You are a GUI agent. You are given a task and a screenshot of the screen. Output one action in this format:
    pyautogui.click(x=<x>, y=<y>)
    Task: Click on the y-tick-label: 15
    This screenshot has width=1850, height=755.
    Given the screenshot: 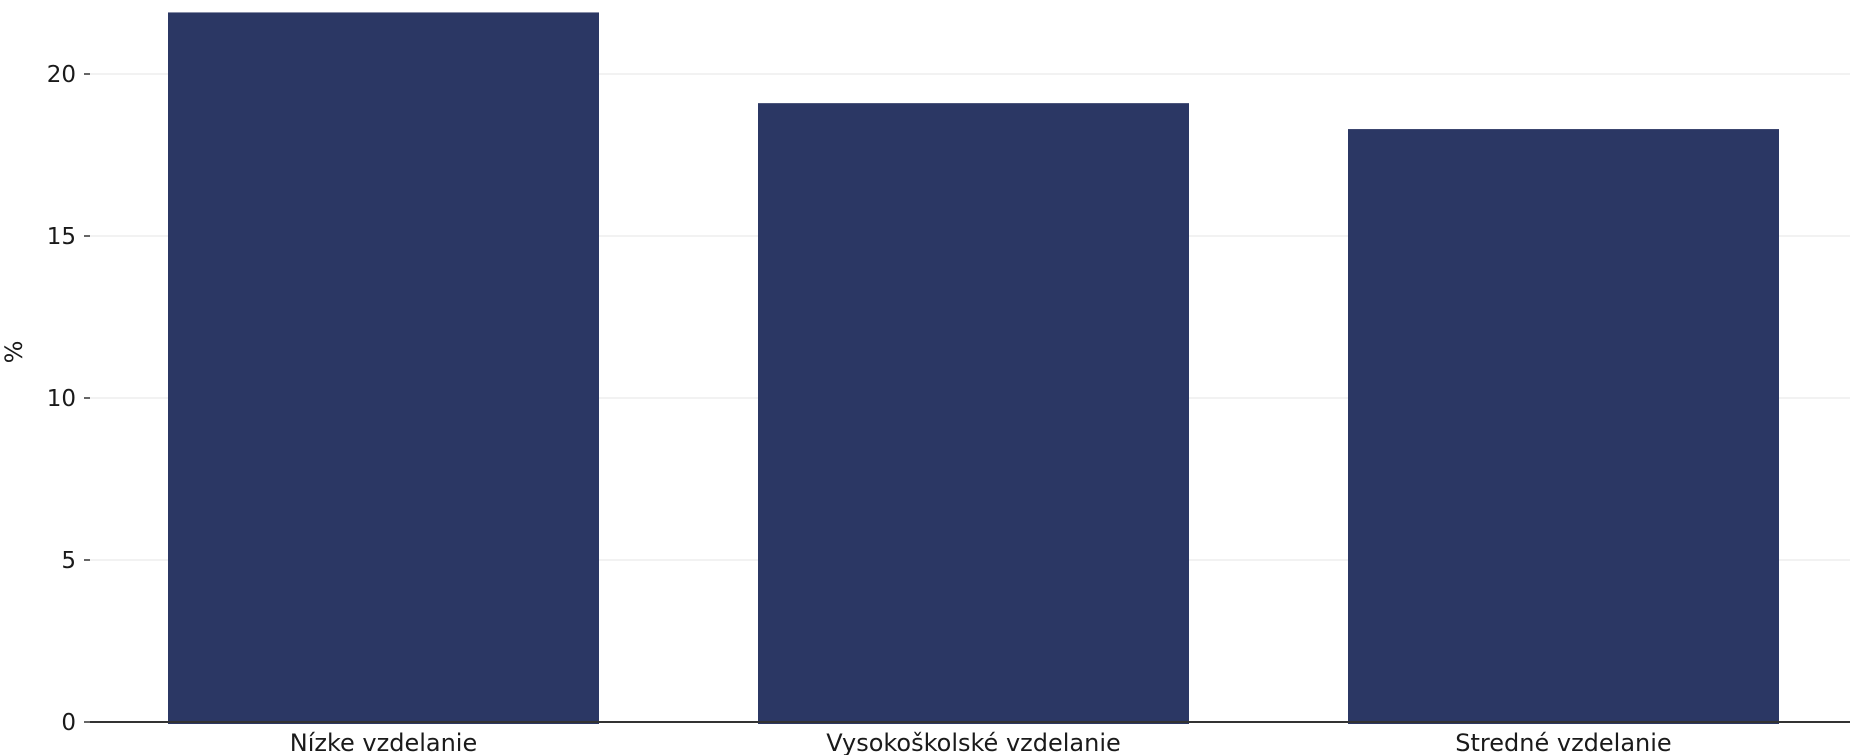 What is the action you would take?
    pyautogui.click(x=61, y=237)
    